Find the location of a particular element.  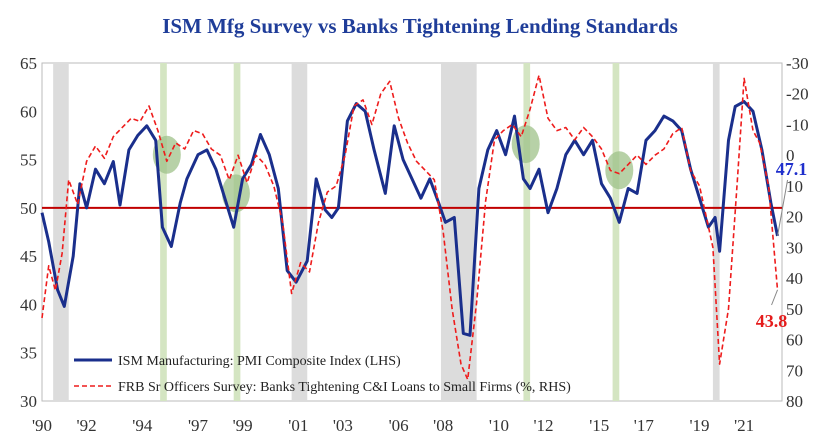

y-left-tick-label: 55 is located at coordinates (28, 160).